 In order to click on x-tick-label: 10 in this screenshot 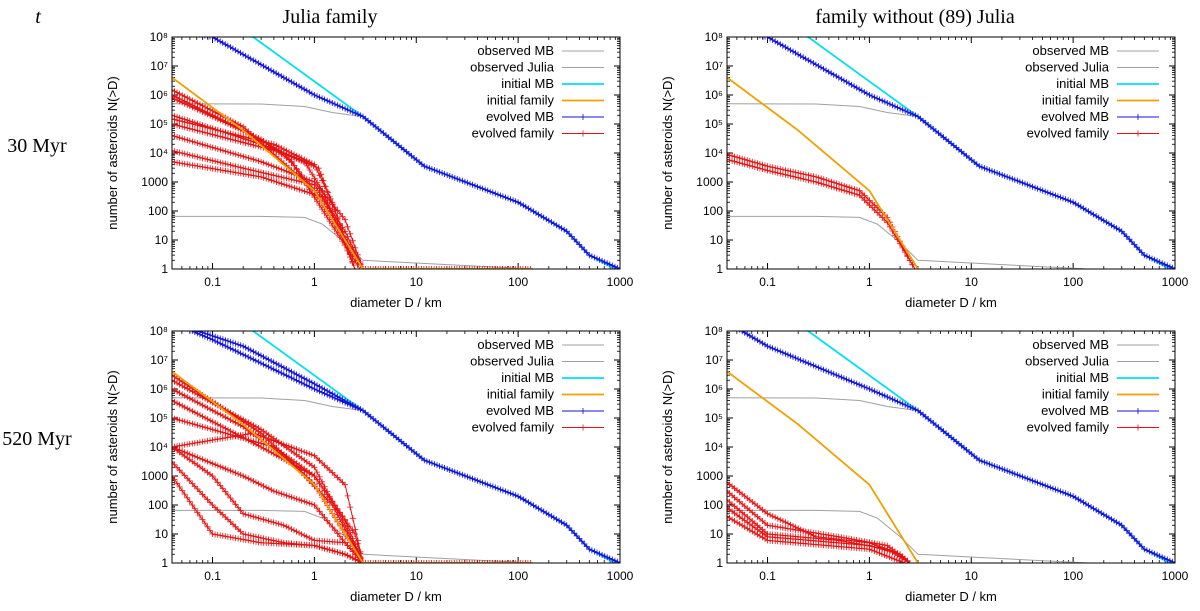, I will do `click(972, 576)`.